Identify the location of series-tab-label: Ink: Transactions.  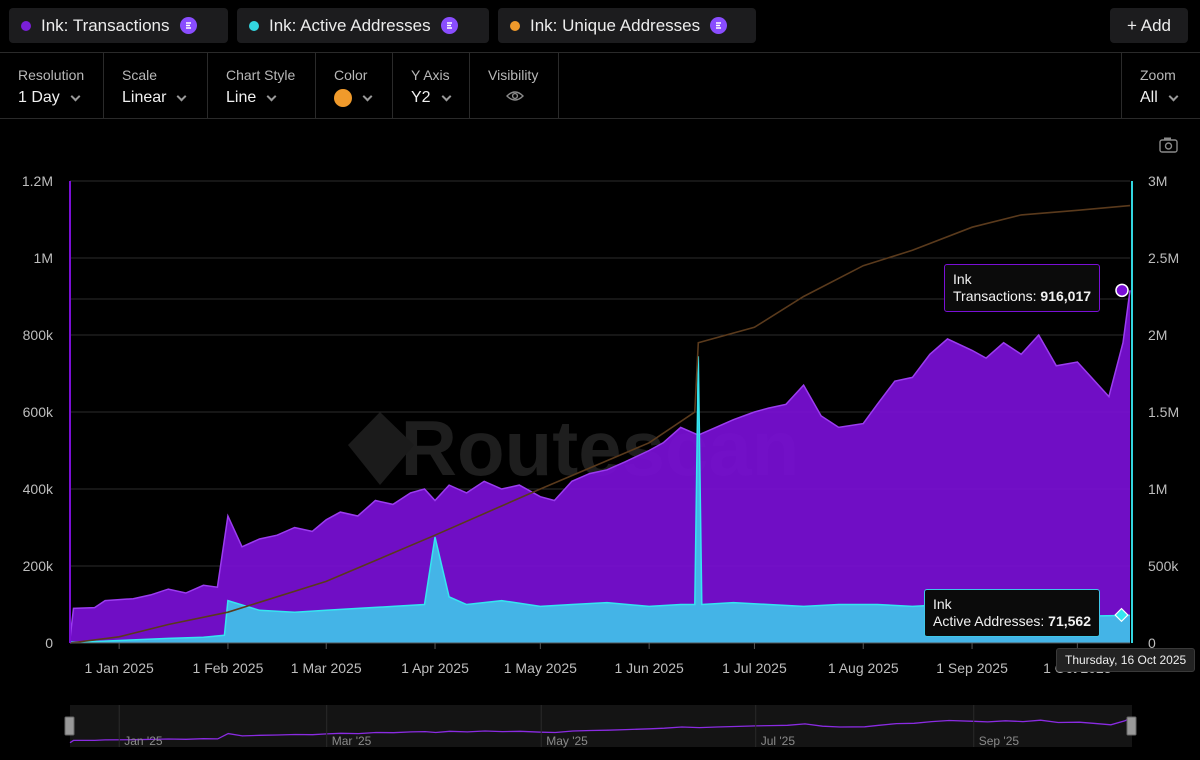
(105, 25).